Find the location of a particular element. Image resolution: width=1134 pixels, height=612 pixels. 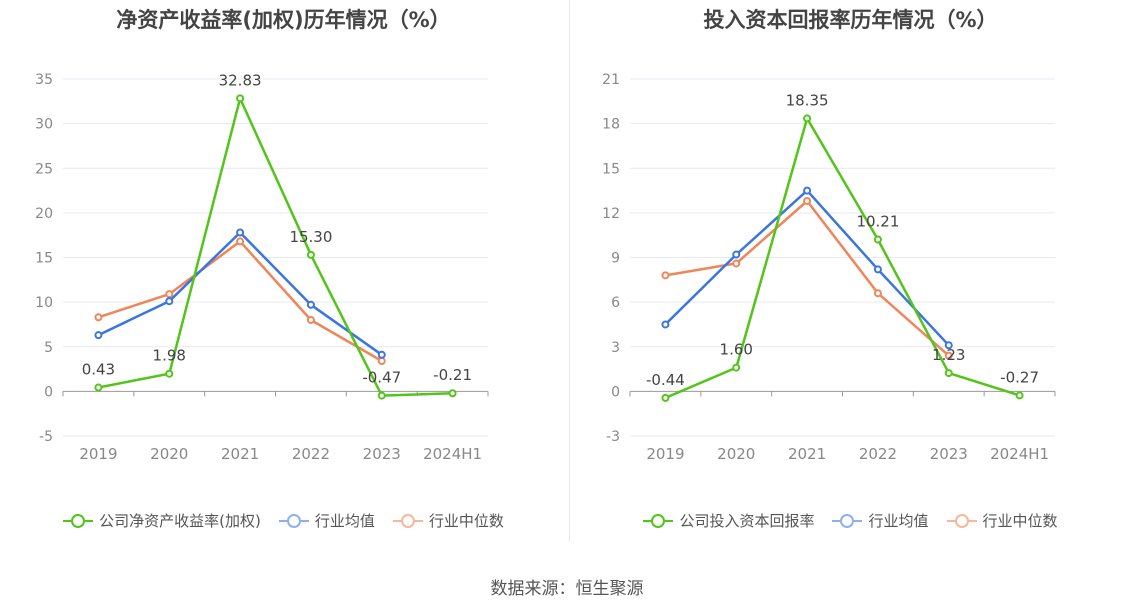

data-label: 1.98 is located at coordinates (169, 356).